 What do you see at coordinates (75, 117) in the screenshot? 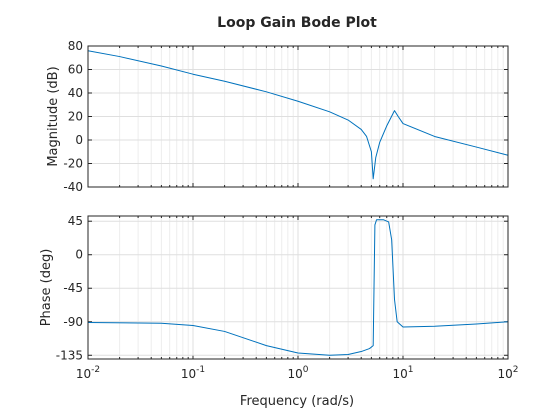
I see `magnitude-y-tick-label: 20` at bounding box center [75, 117].